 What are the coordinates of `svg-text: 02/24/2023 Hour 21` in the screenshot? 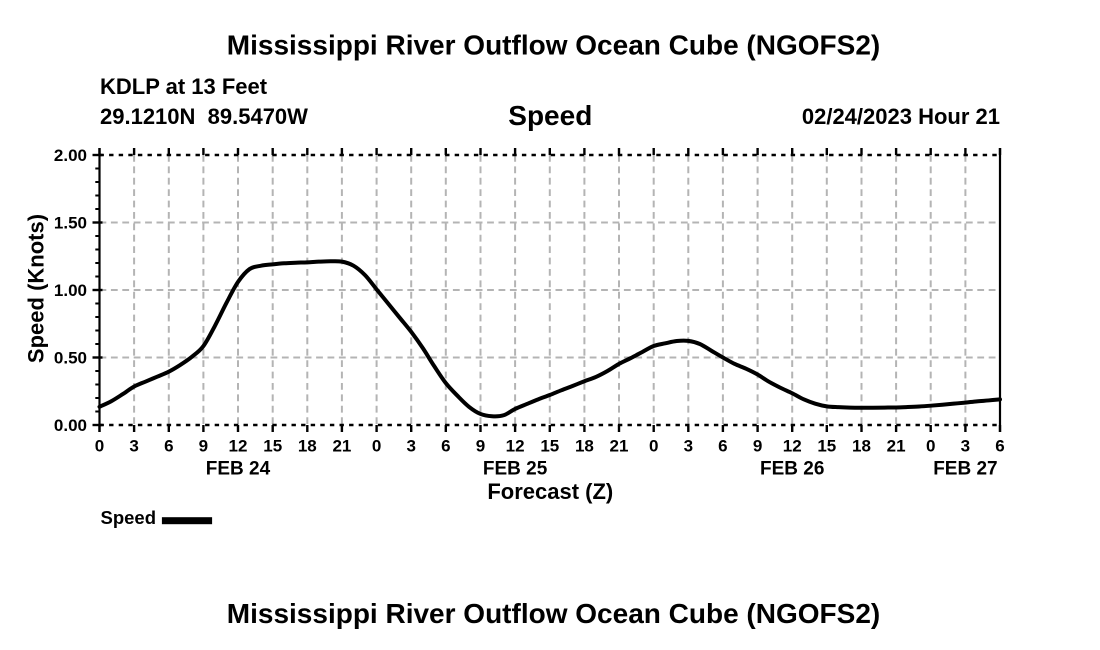 It's located at (901, 116).